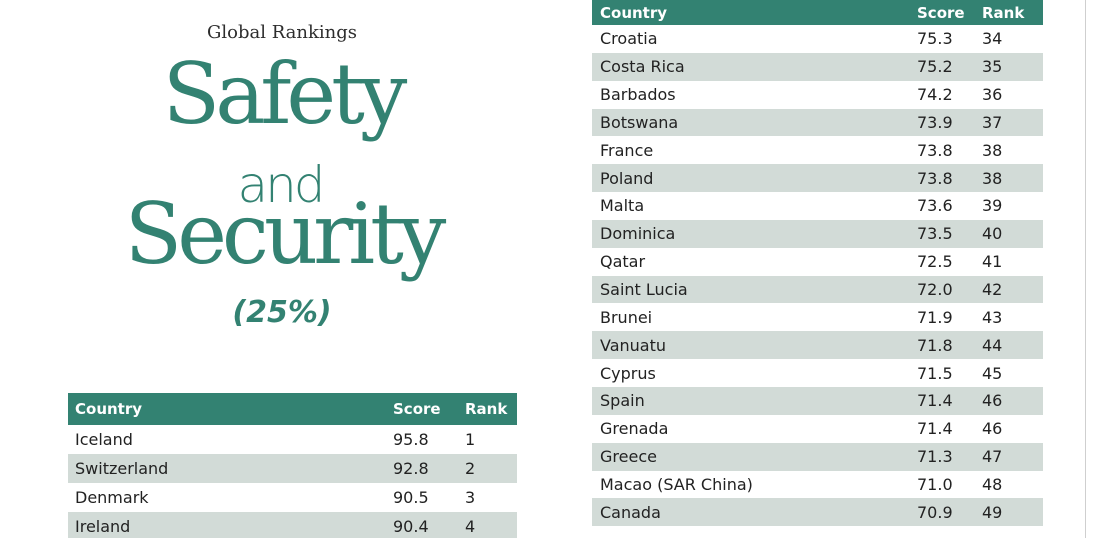 The height and width of the screenshot is (538, 1100). I want to click on cell-rank: 40, so click(992, 234).